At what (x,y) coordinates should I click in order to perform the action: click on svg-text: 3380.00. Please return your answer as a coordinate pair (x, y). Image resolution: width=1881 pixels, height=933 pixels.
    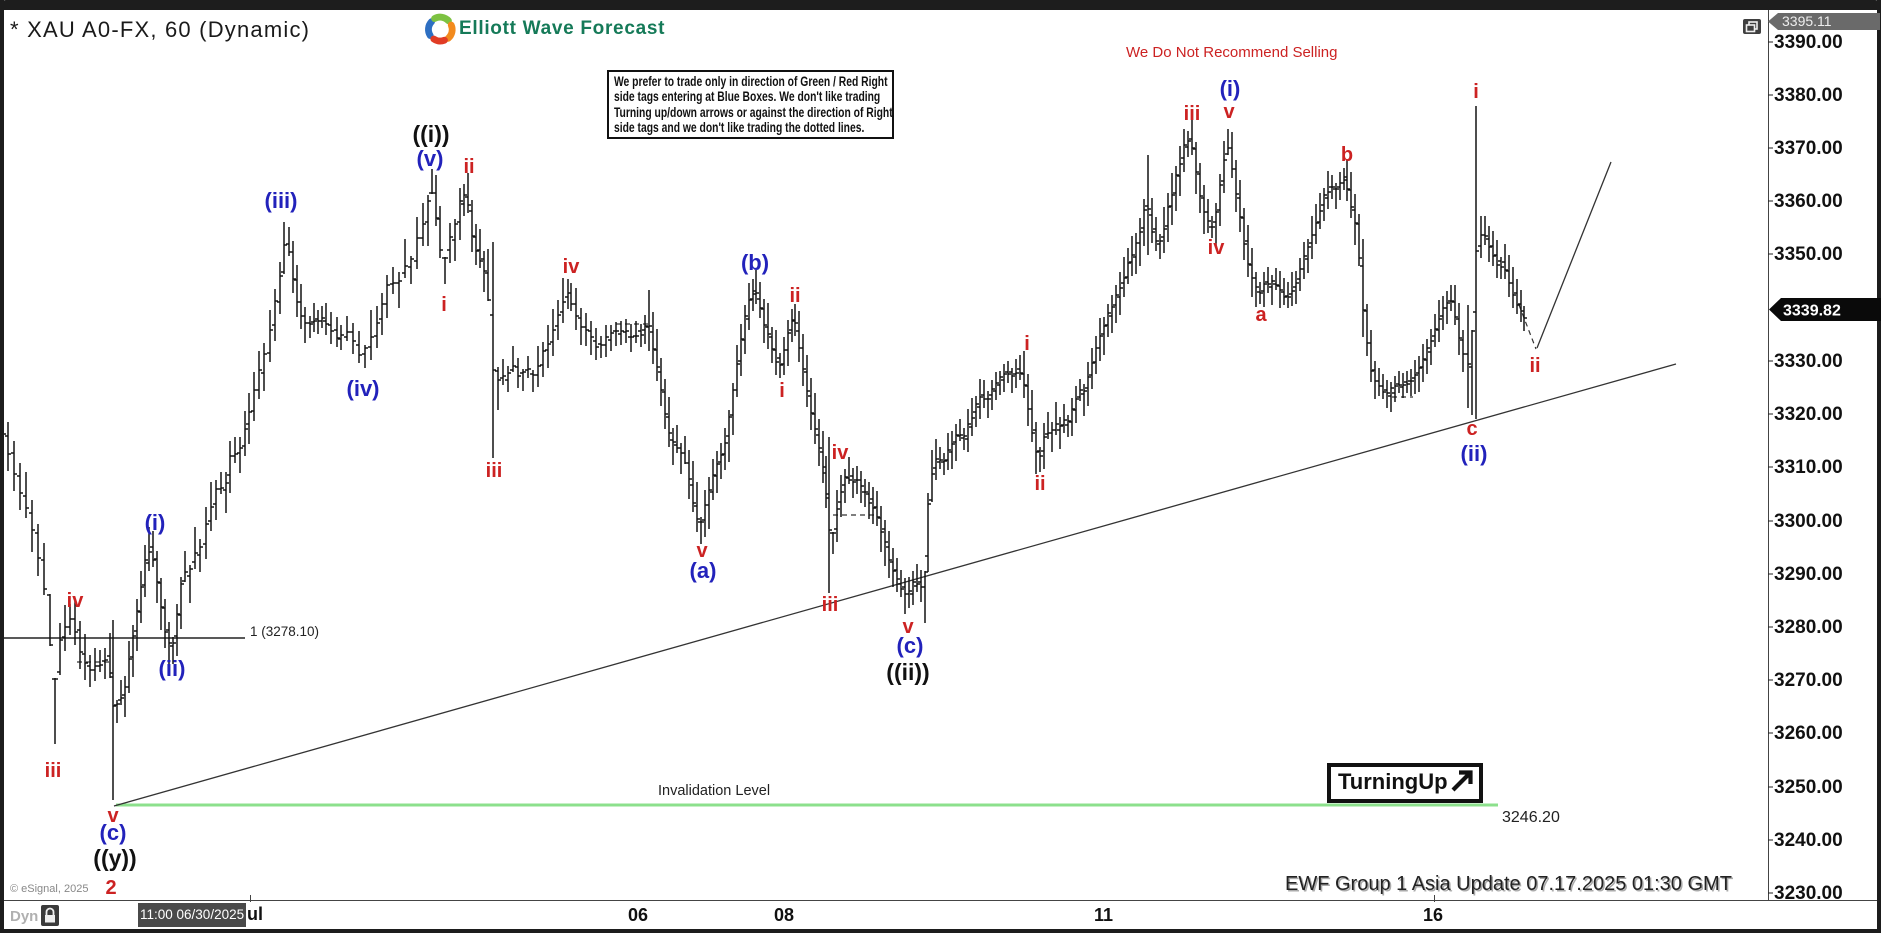
    Looking at the image, I should click on (1808, 95).